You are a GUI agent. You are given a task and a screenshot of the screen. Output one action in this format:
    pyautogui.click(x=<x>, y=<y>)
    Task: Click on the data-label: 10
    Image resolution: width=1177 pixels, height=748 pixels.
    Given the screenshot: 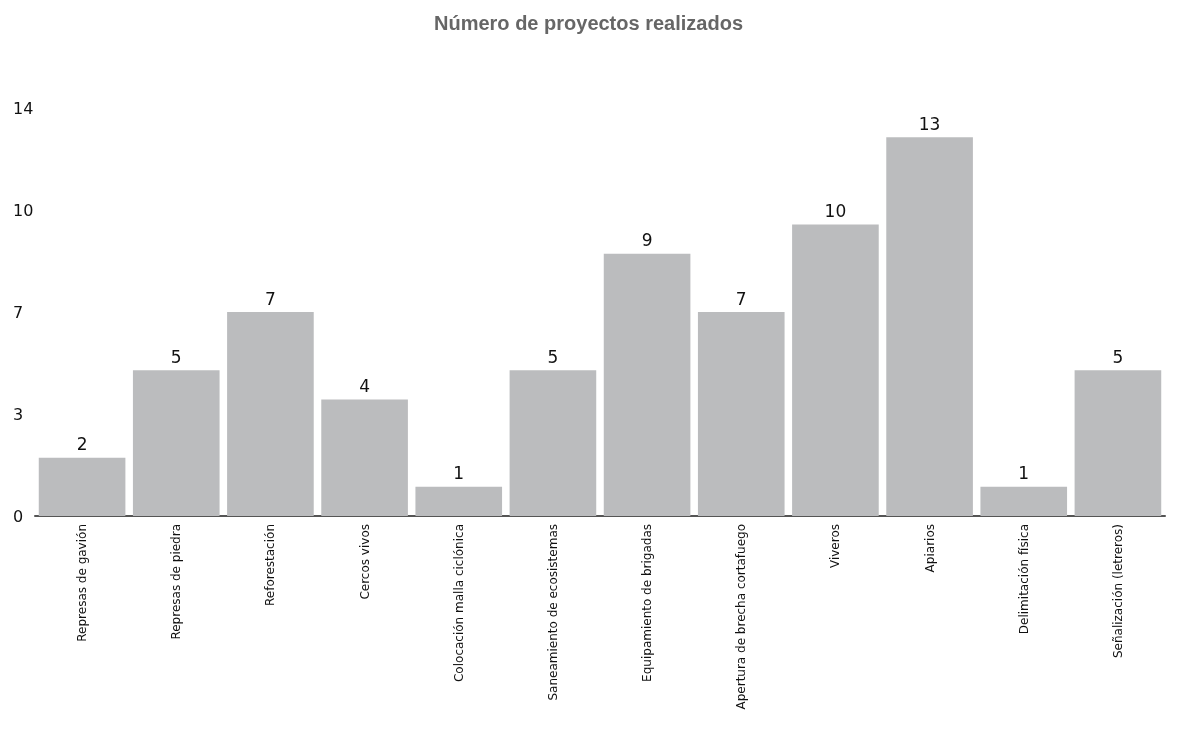 What is the action you would take?
    pyautogui.click(x=835, y=211)
    